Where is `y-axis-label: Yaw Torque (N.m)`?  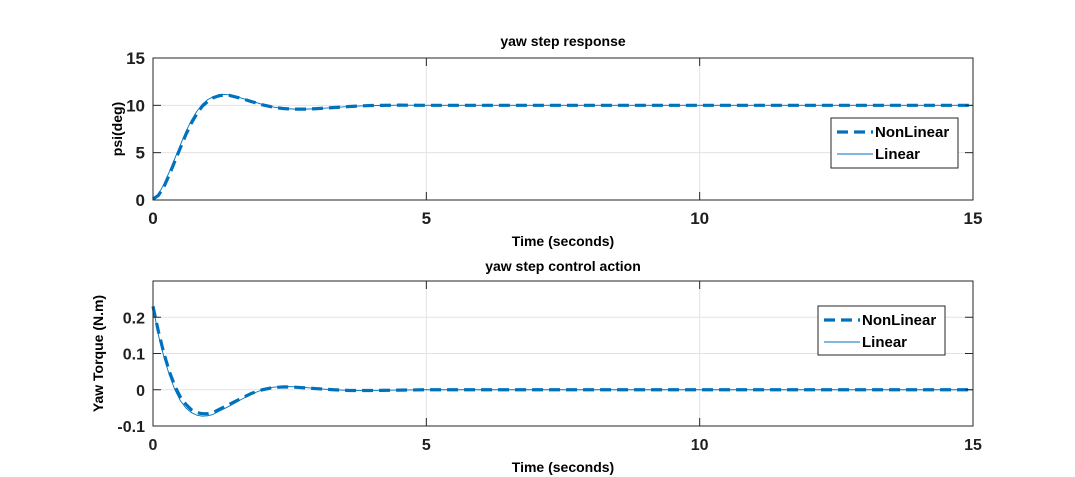 y-axis-label: Yaw Torque (N.m) is located at coordinates (98, 353).